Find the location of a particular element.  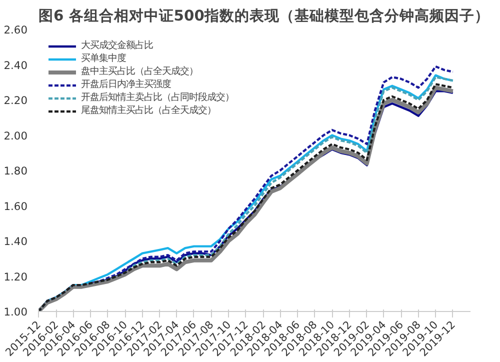

chart-title: 图6 各组合相对中证500指数的表现（基础模型包含分钟高频因子） is located at coordinates (264, 15).